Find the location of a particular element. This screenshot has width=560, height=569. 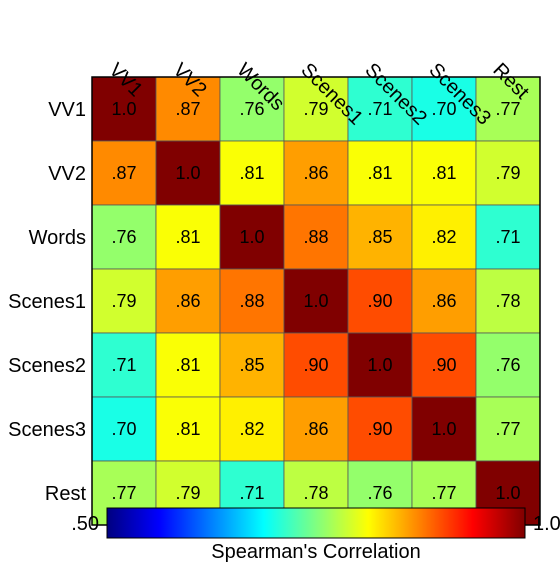

heatmap-cell-vv2-vv1 is located at coordinates (124, 173).